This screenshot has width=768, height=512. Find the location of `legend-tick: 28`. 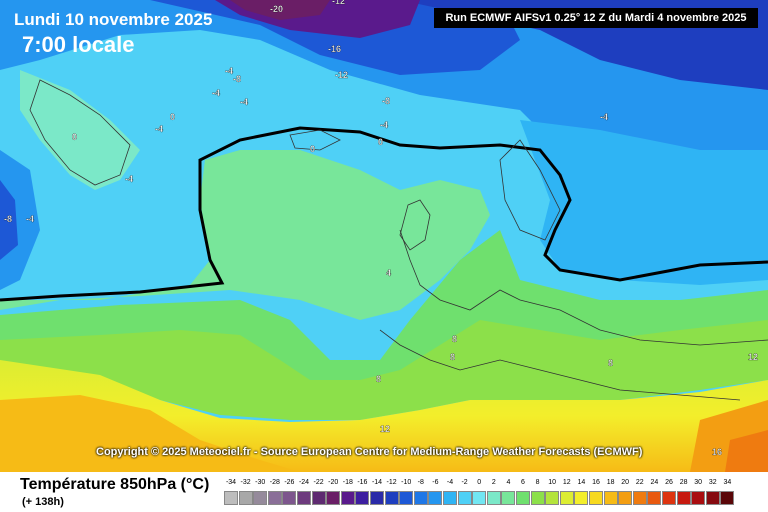

legend-tick: 28 is located at coordinates (683, 482).